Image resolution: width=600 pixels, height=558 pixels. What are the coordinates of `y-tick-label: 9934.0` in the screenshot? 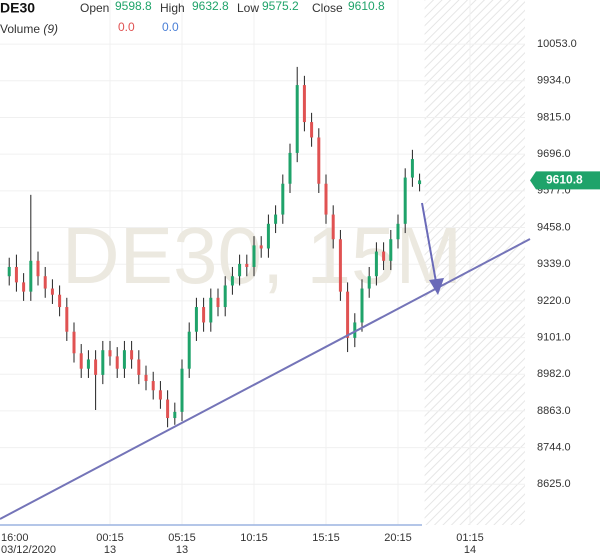 It's located at (554, 81).